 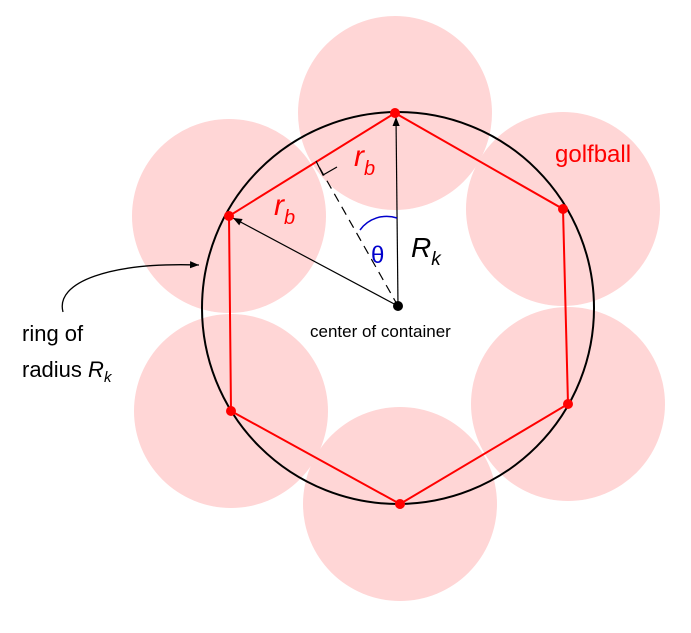 I want to click on ring-label-k-subscript: k, so click(x=108, y=377).